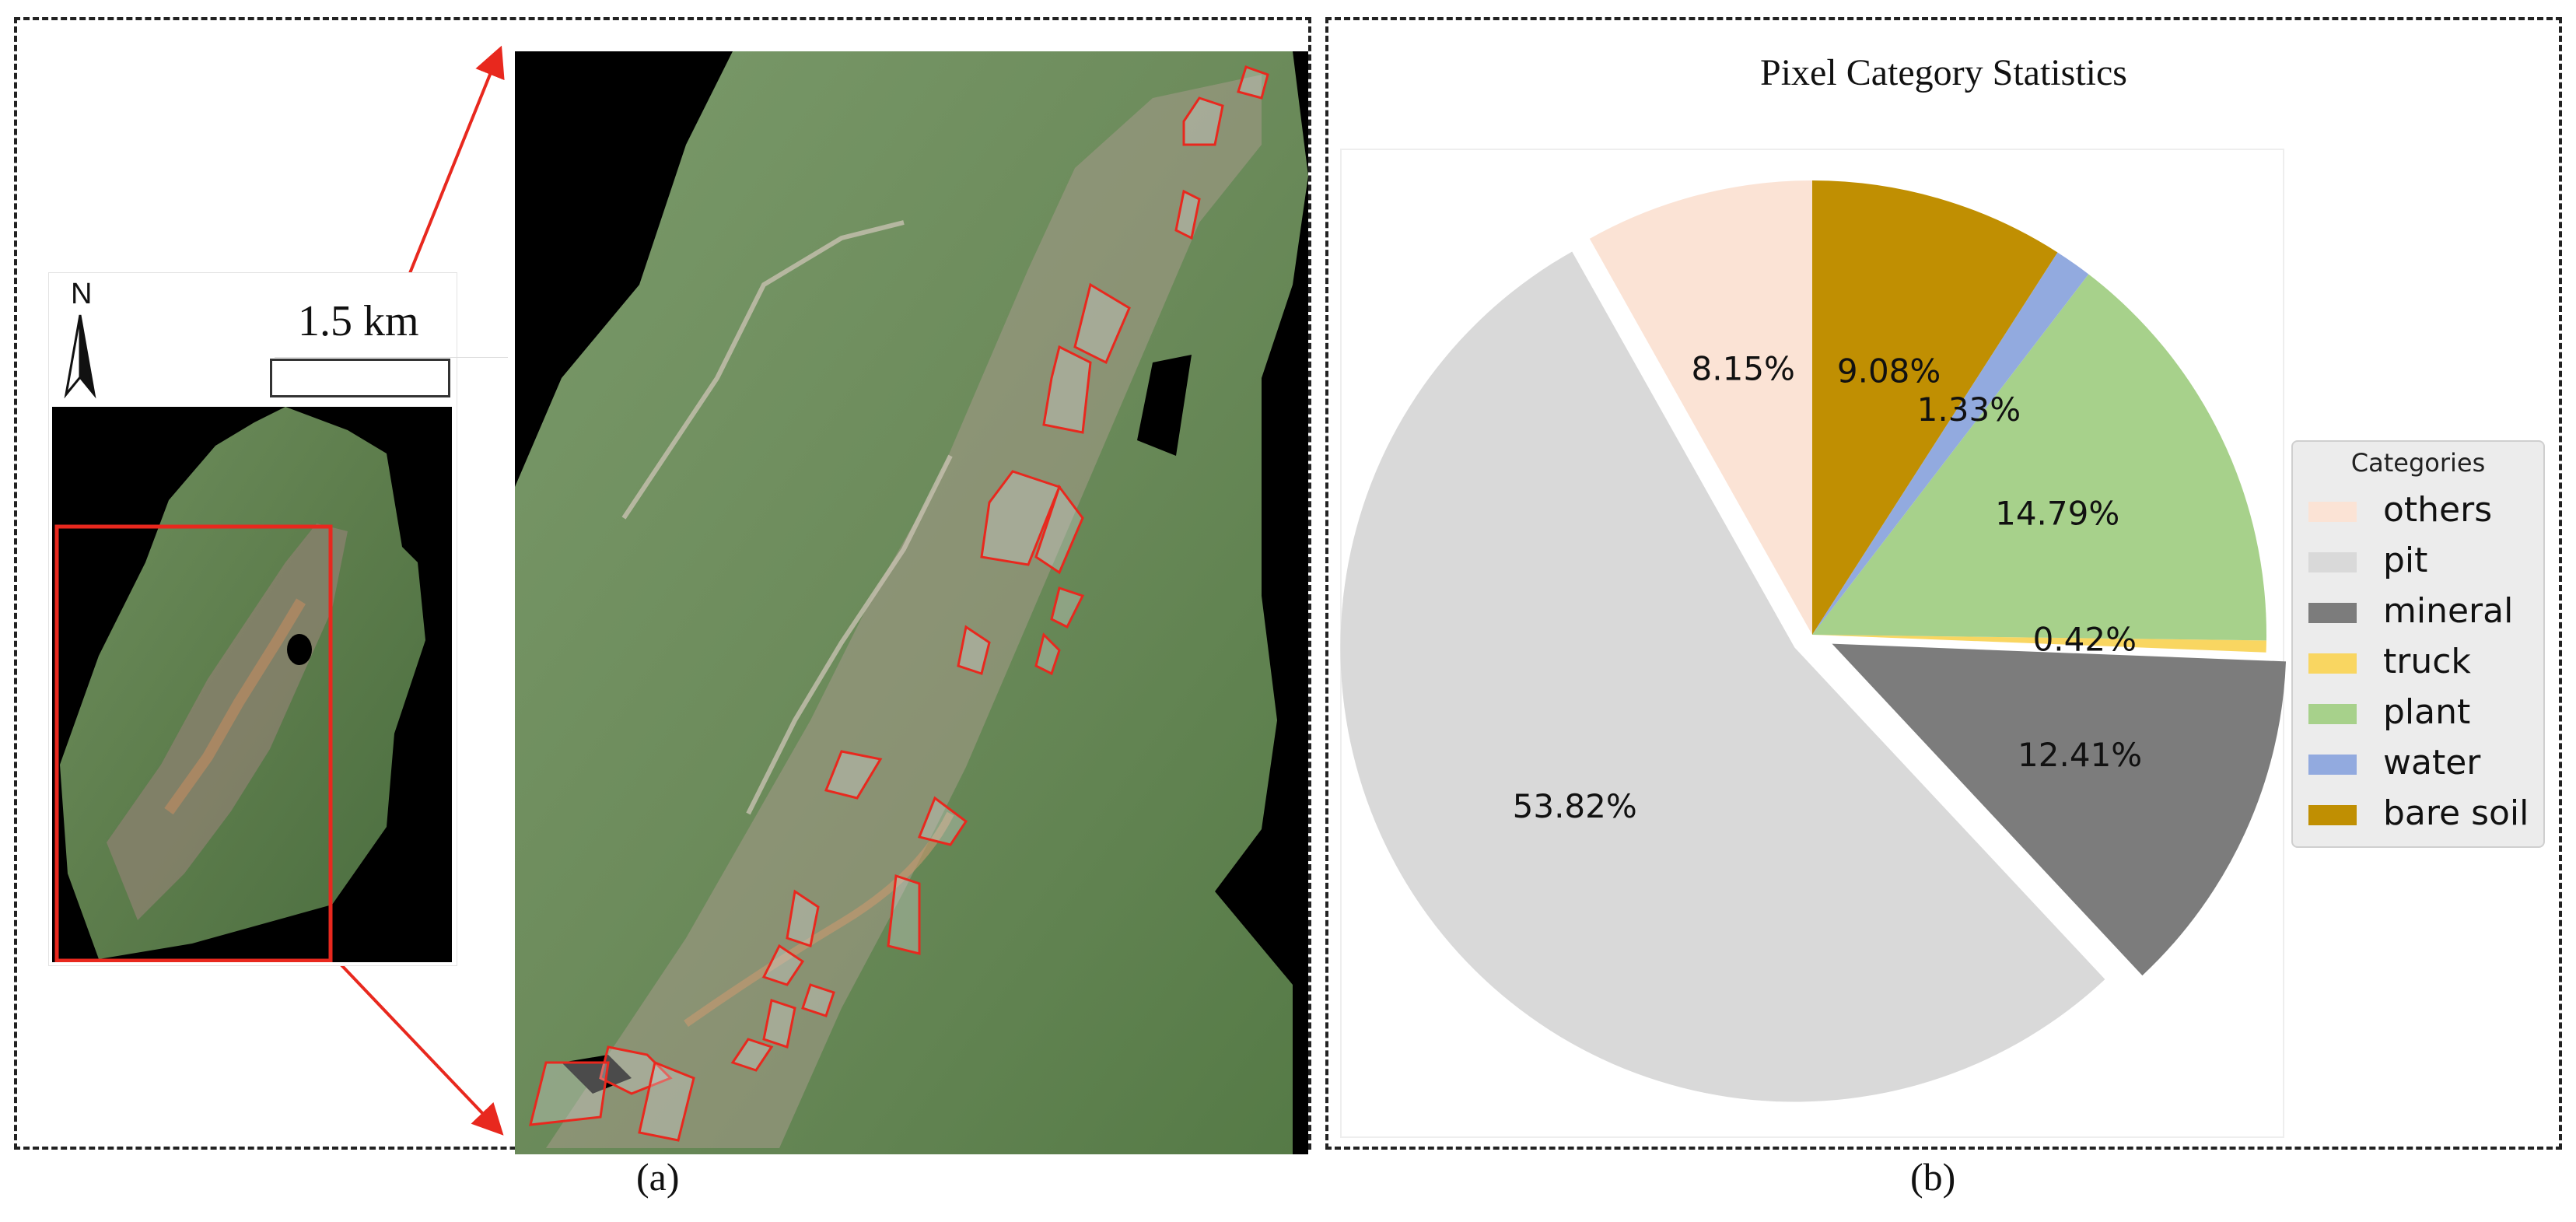 The height and width of the screenshot is (1222, 2576). I want to click on overview-inset: N 1.5 km, so click(278, 619).